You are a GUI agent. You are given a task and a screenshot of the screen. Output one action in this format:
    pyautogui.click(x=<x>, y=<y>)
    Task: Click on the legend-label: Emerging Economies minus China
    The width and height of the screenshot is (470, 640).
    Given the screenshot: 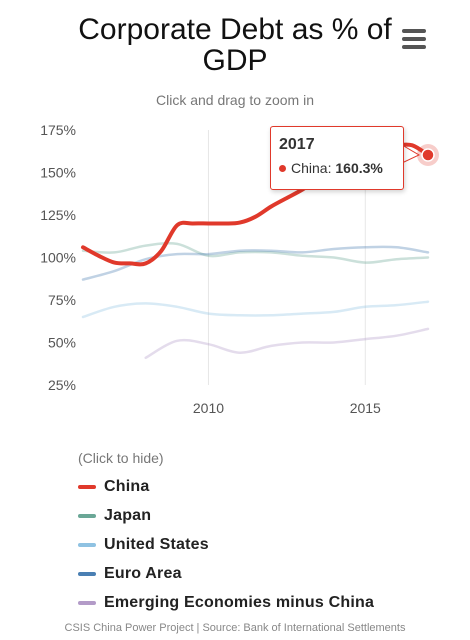 What is the action you would take?
    pyautogui.click(x=239, y=602)
    